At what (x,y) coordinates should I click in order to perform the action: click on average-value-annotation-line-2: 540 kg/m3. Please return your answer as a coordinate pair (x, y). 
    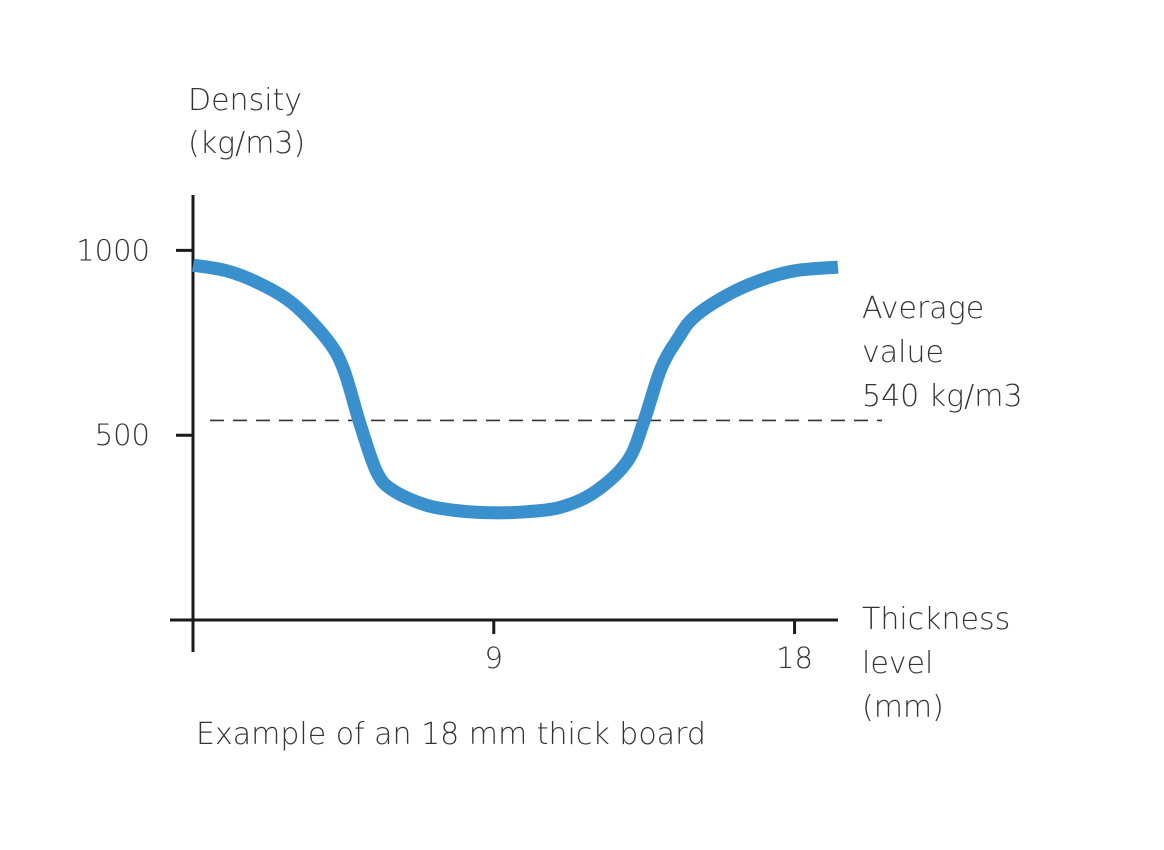
    Looking at the image, I should click on (942, 396).